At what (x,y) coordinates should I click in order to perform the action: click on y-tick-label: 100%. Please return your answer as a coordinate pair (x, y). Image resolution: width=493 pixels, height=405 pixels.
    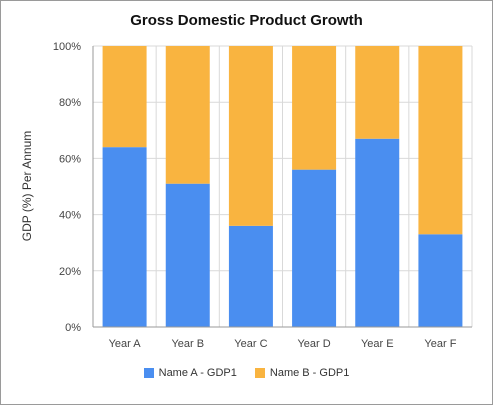
    Looking at the image, I should click on (67, 47).